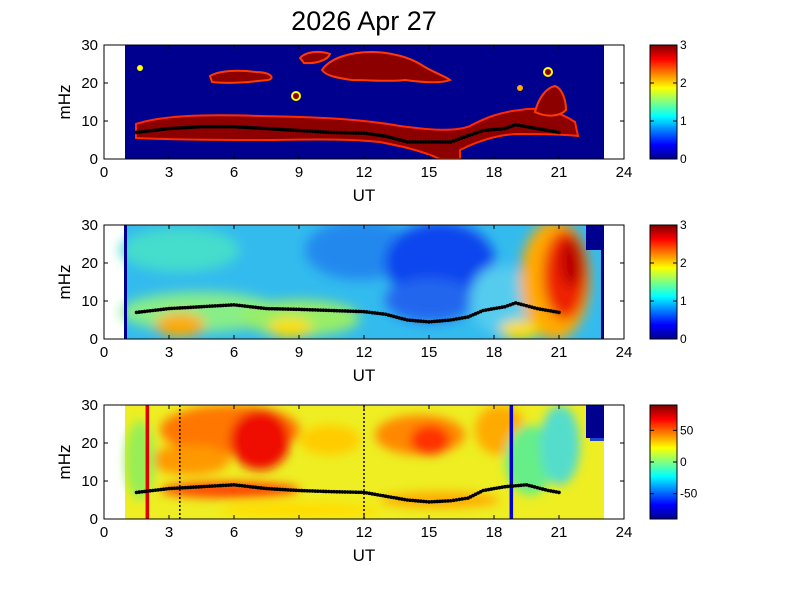 This screenshot has width=801, height=600. What do you see at coordinates (364, 462) in the screenshot?
I see `panel-3-heatmap` at bounding box center [364, 462].